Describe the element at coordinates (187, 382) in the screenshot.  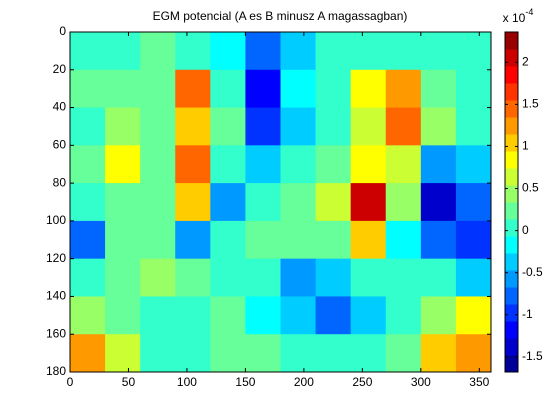
I see `x-tick-label: 100` at that location.